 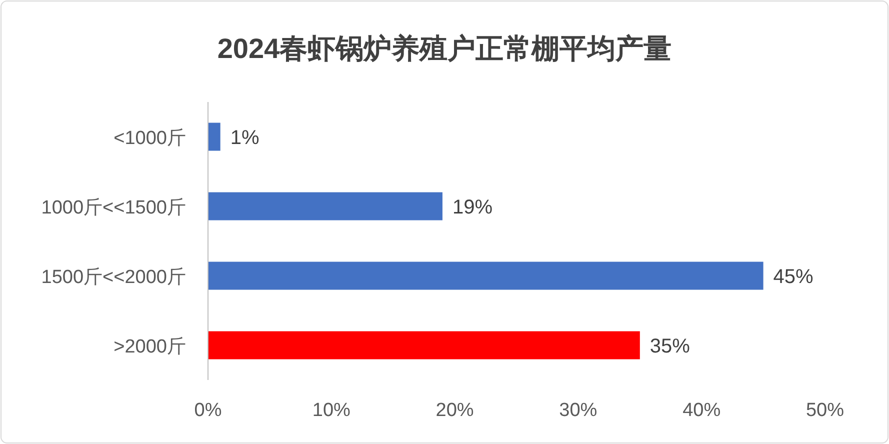 I want to click on x-tick-label: 40%, so click(x=701, y=410).